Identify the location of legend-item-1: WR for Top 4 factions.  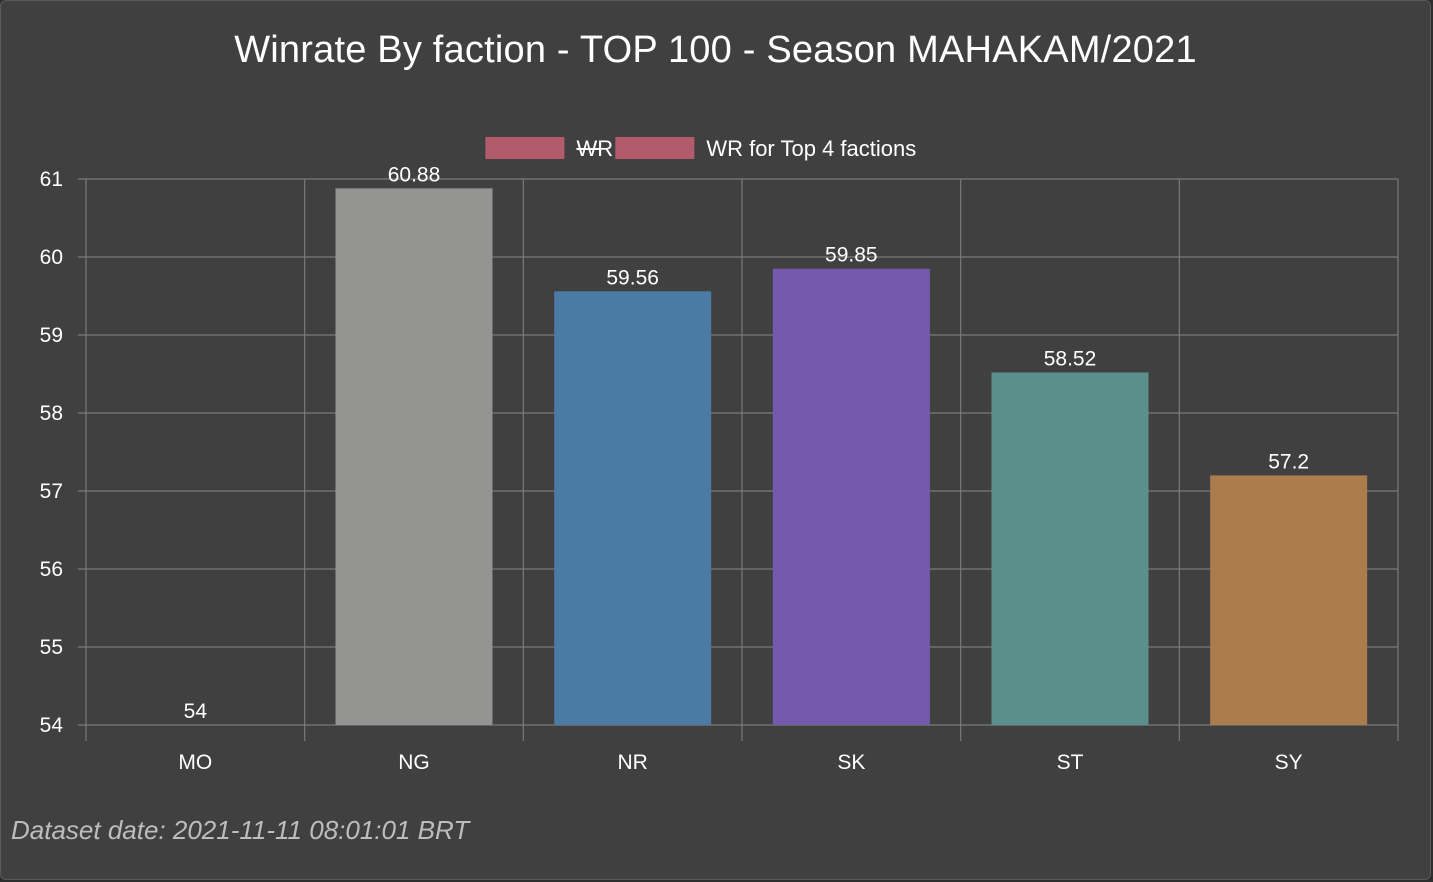
(765, 148).